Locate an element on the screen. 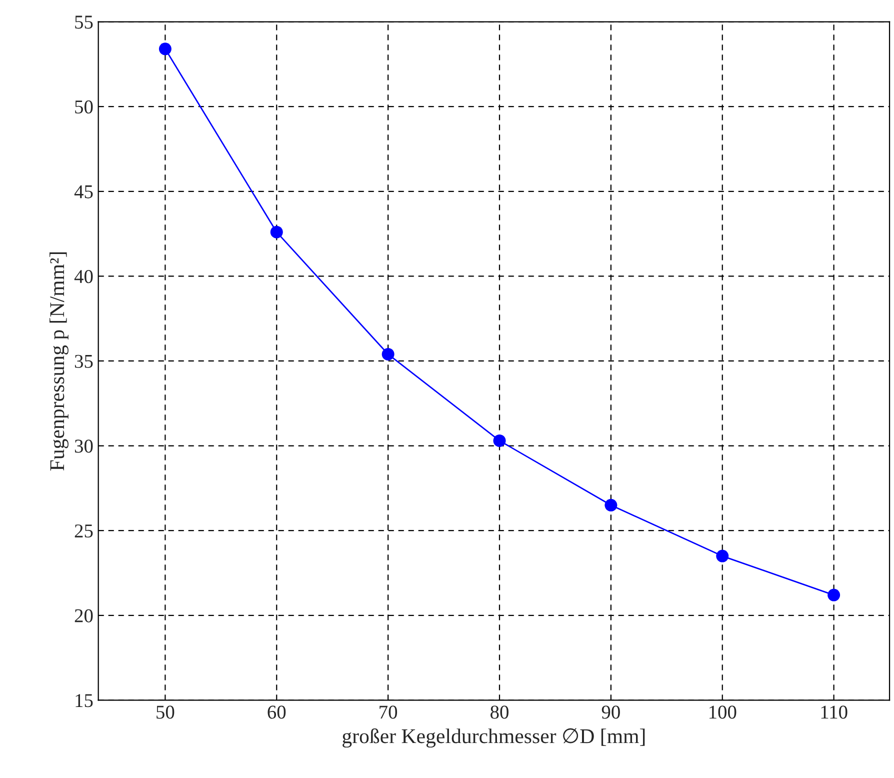 This screenshot has height=778, width=894. x-tick-label: 110 is located at coordinates (834, 712).